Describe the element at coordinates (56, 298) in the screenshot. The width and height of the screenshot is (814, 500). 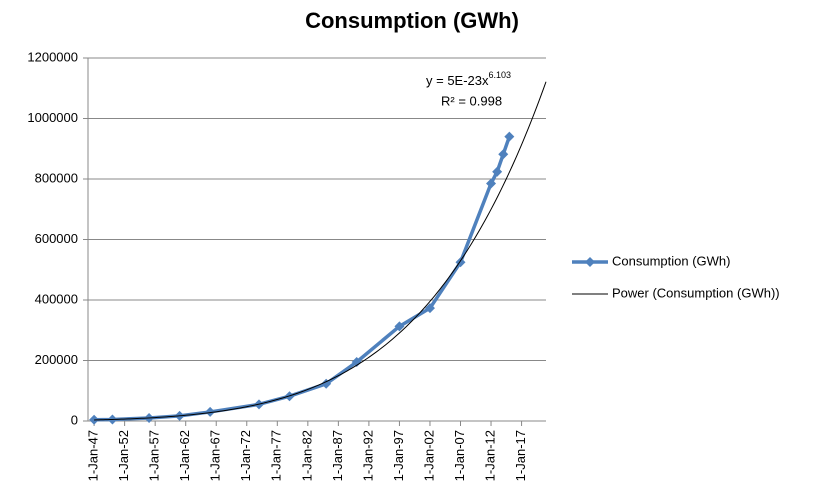
I see `y-tick-label: 400000` at that location.